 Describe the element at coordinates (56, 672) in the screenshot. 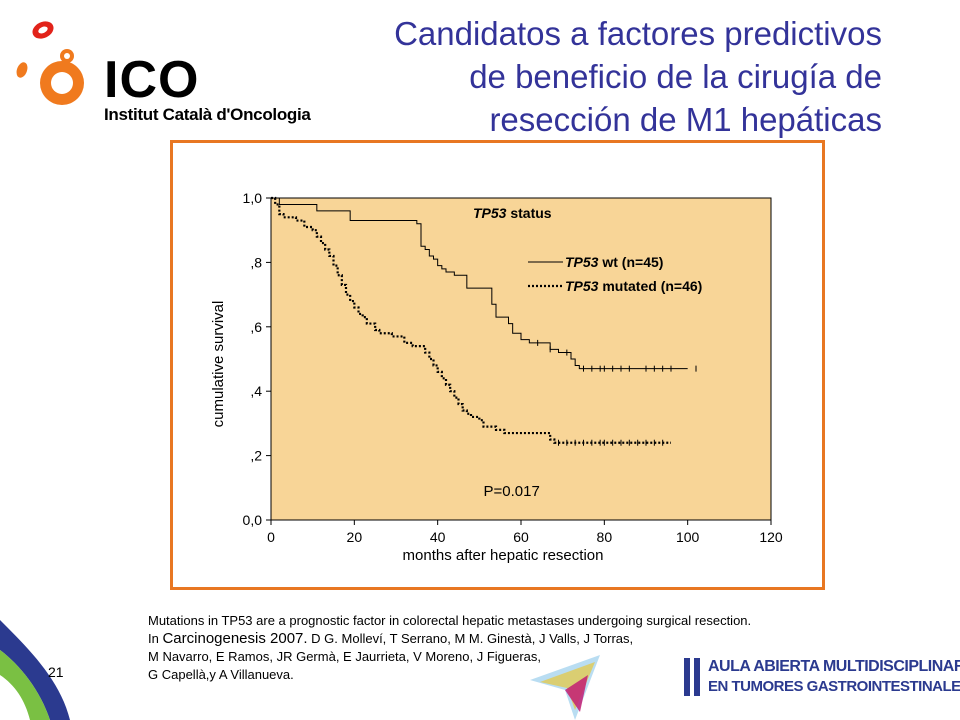

I see `page-number: 21` at that location.